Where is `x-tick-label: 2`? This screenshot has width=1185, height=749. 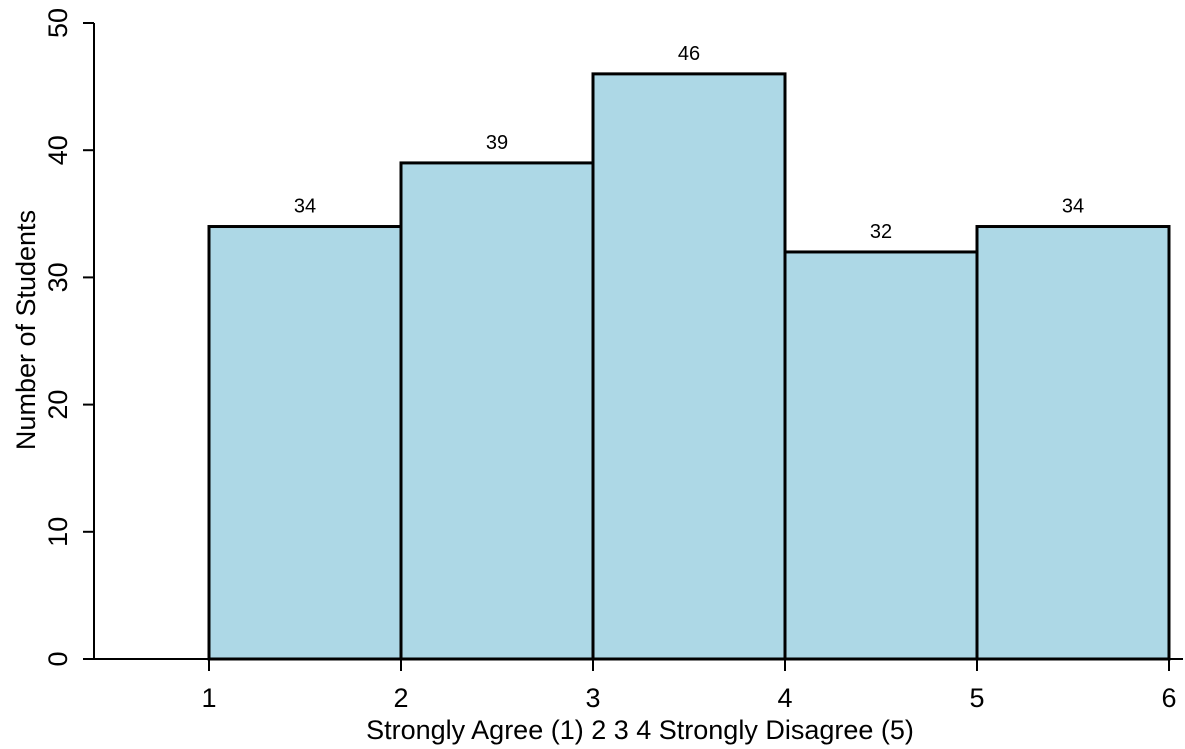
x-tick-label: 2 is located at coordinates (400, 698).